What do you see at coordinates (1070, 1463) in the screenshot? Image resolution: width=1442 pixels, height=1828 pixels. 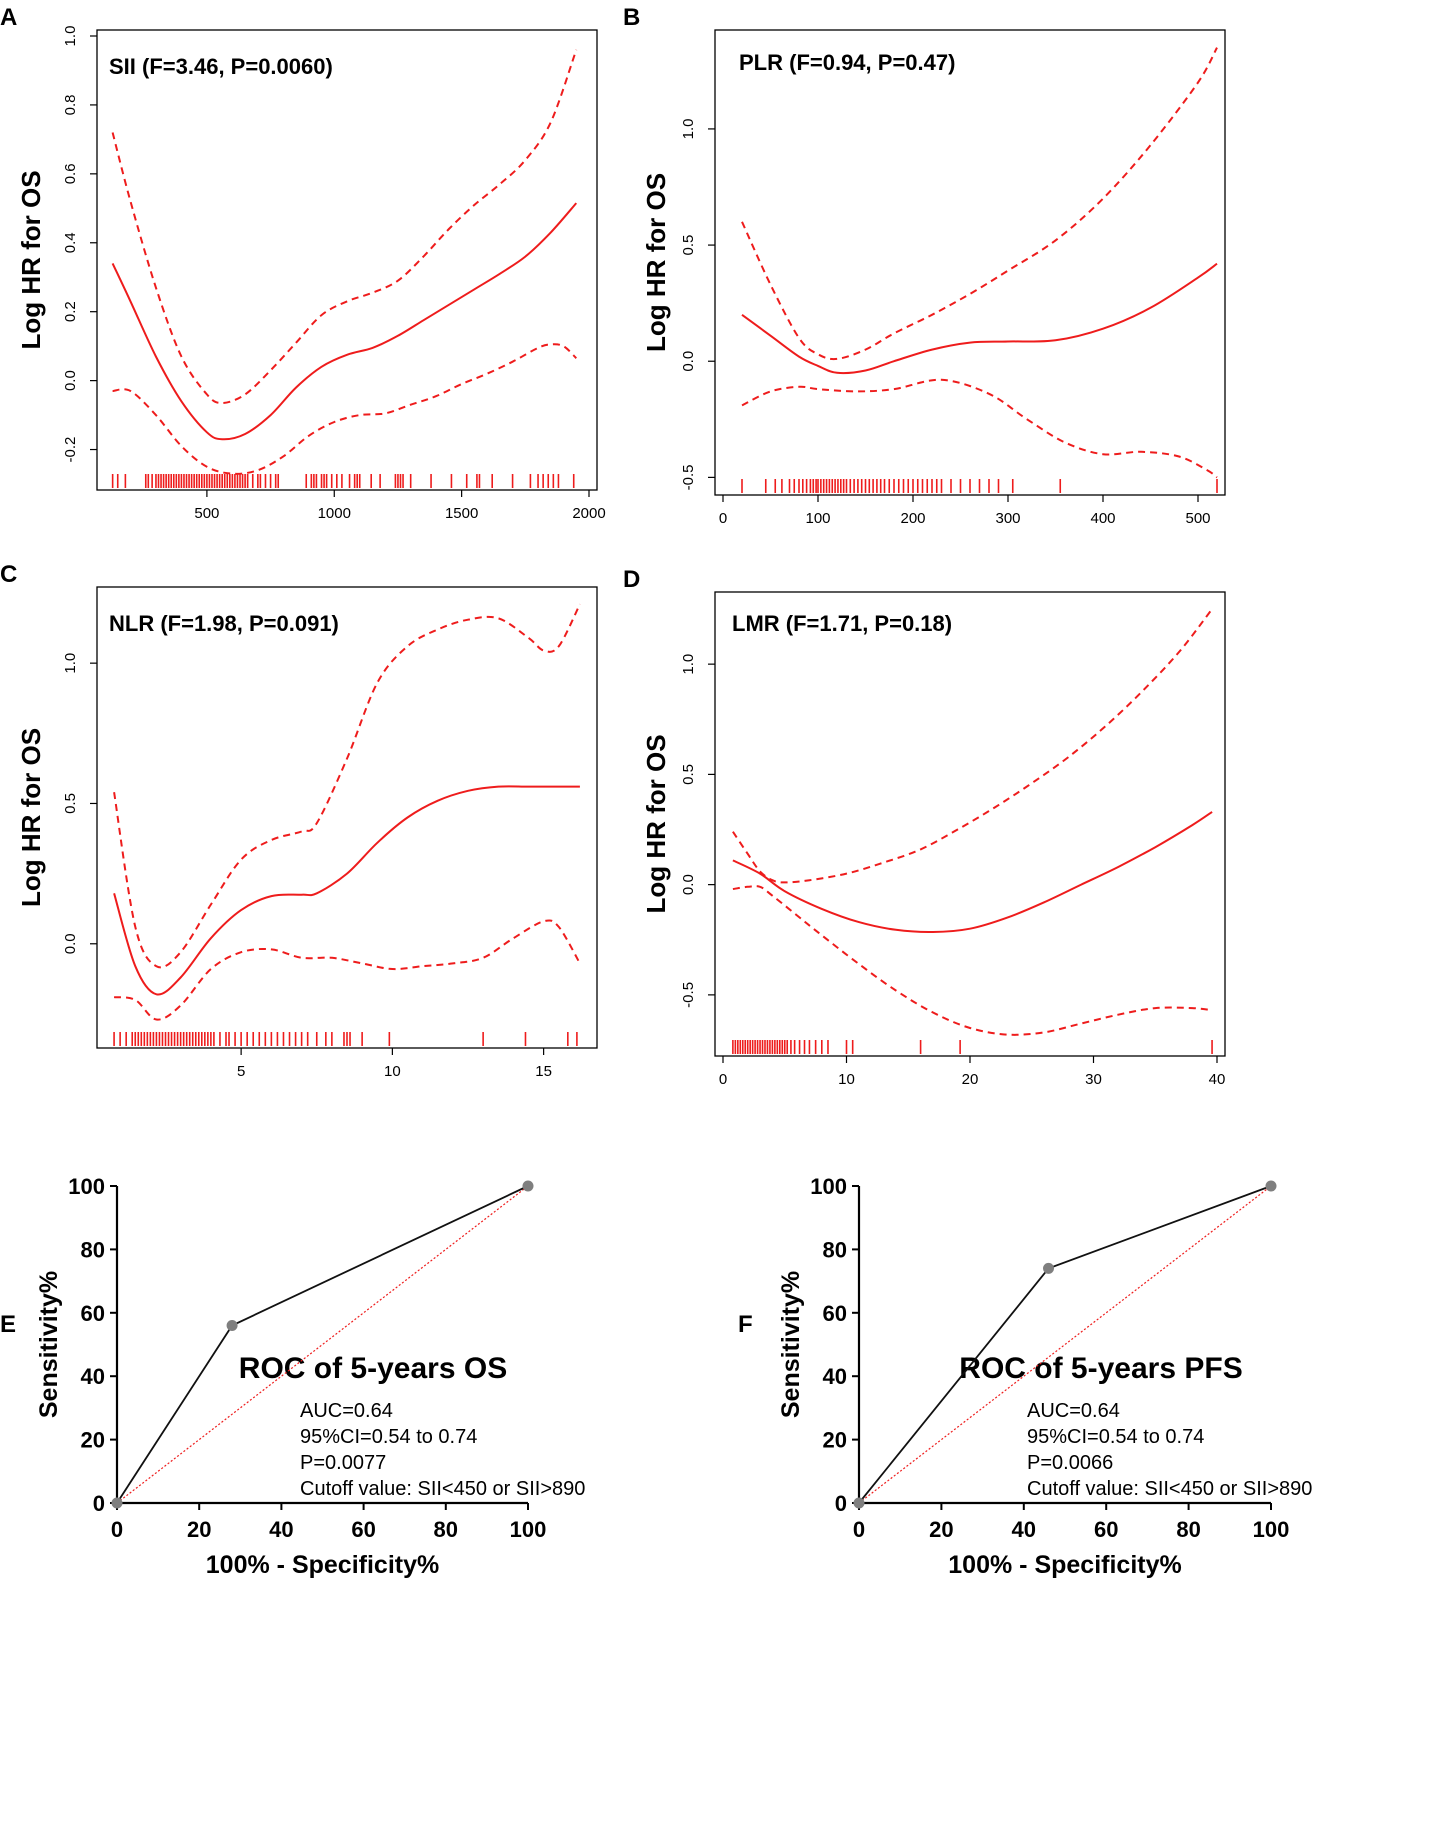 I see `statistics-line: P=0.0066` at bounding box center [1070, 1463].